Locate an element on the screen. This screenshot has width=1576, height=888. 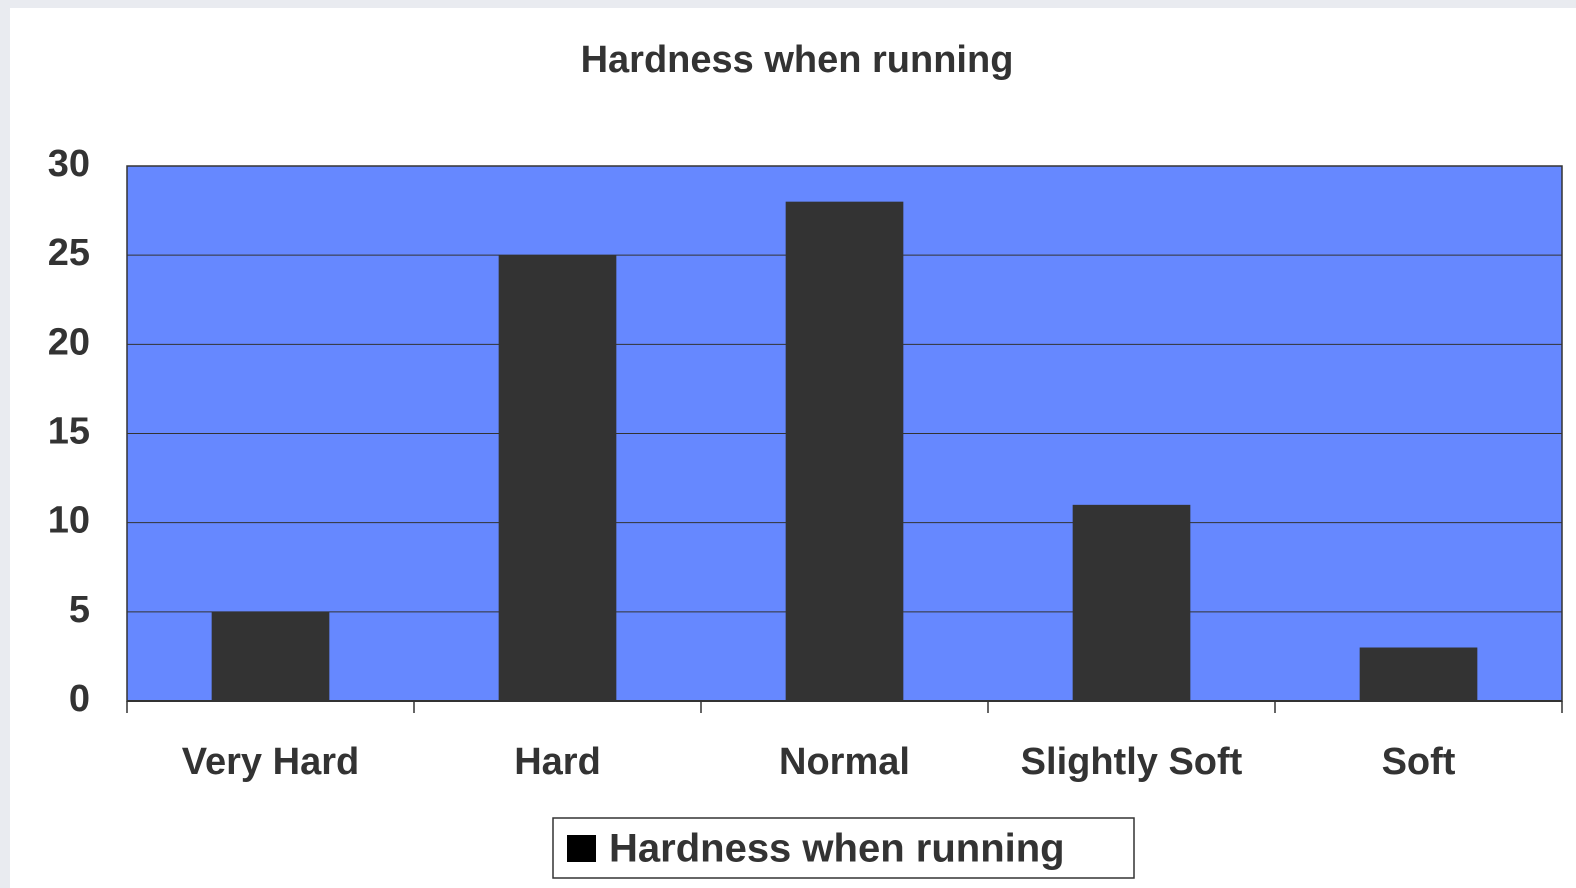
y-tick-label: 0 is located at coordinates (79, 699).